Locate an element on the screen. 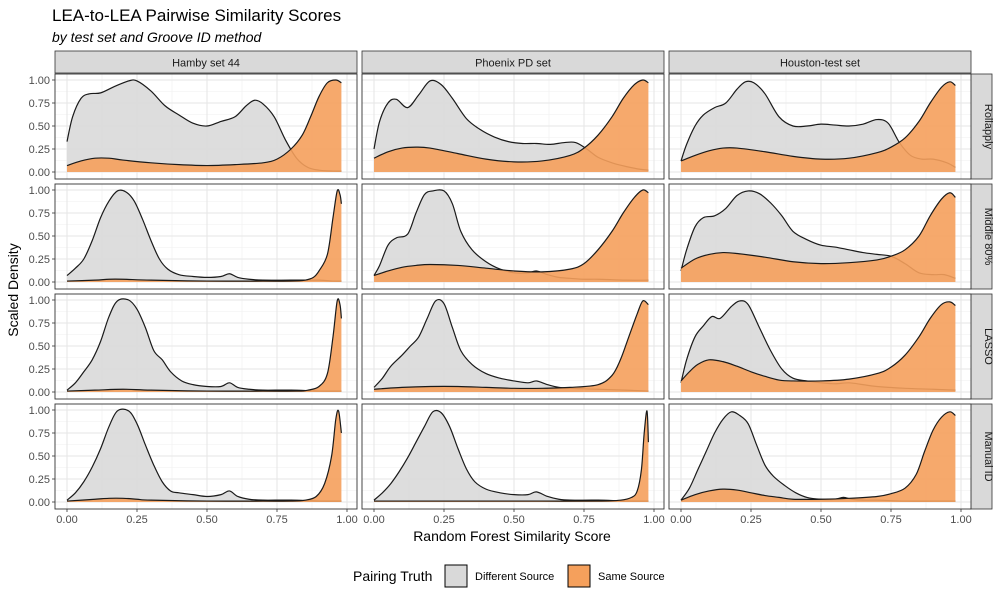  facet-strip-hamby-set-44: Hamby set 44 is located at coordinates (206, 62).